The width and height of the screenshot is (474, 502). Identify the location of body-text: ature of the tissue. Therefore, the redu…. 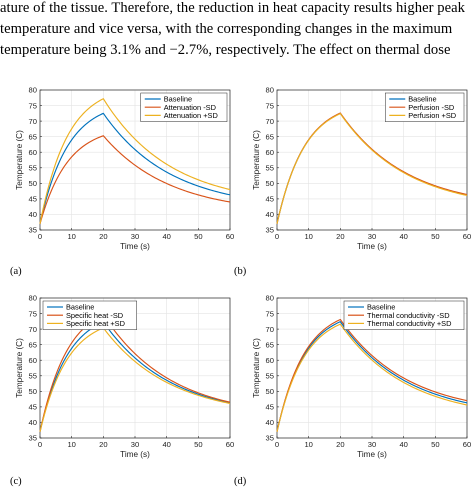
(237, 30).